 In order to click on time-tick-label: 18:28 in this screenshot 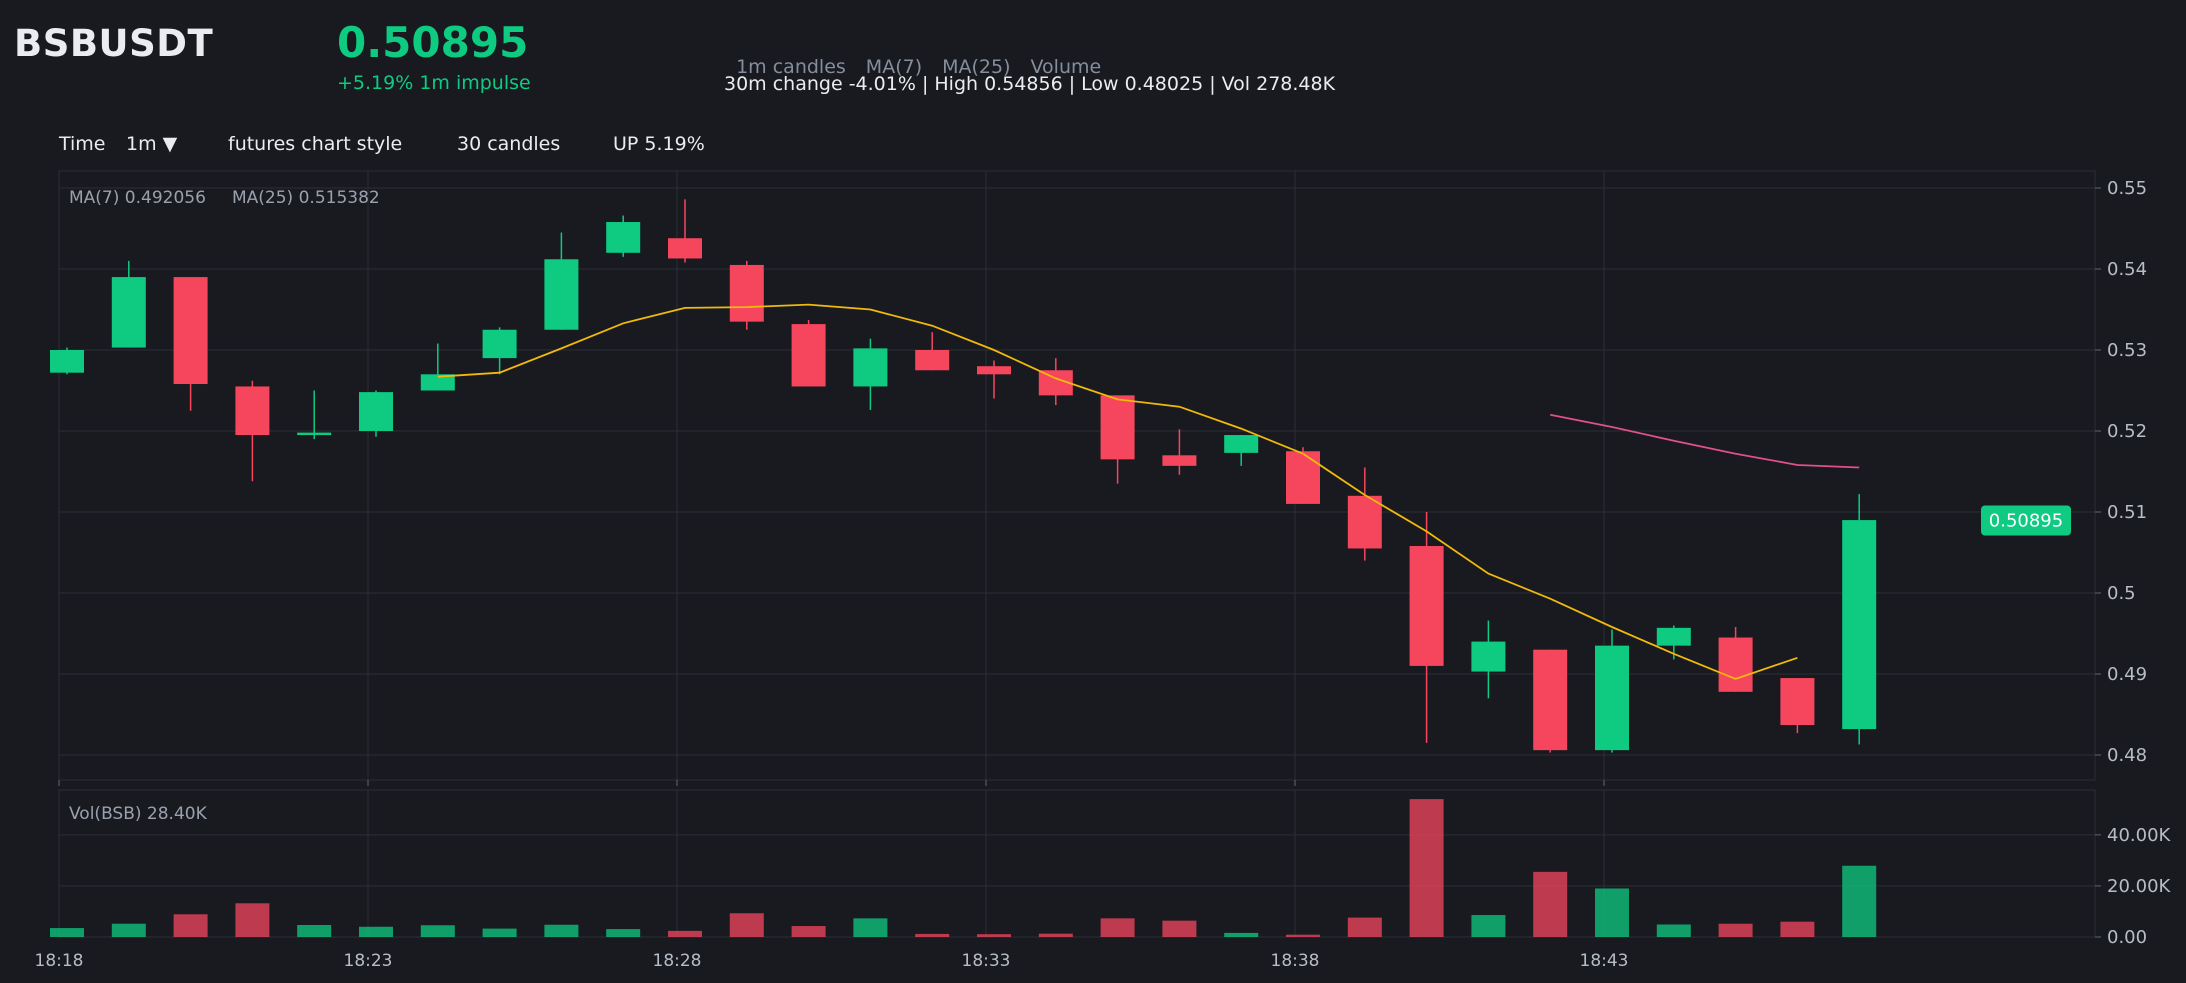, I will do `click(677, 961)`.